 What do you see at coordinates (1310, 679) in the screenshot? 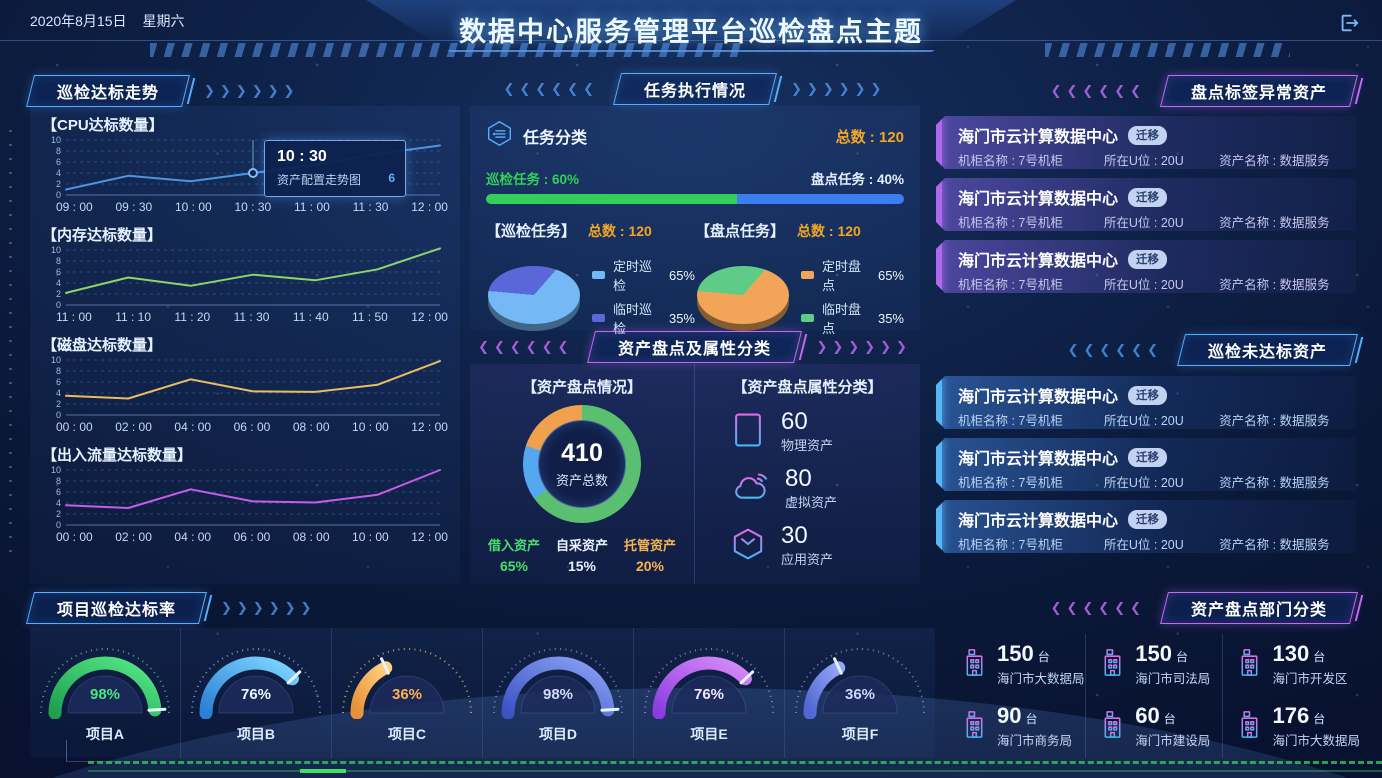
I see `dept-name: 海门市开发区` at bounding box center [1310, 679].